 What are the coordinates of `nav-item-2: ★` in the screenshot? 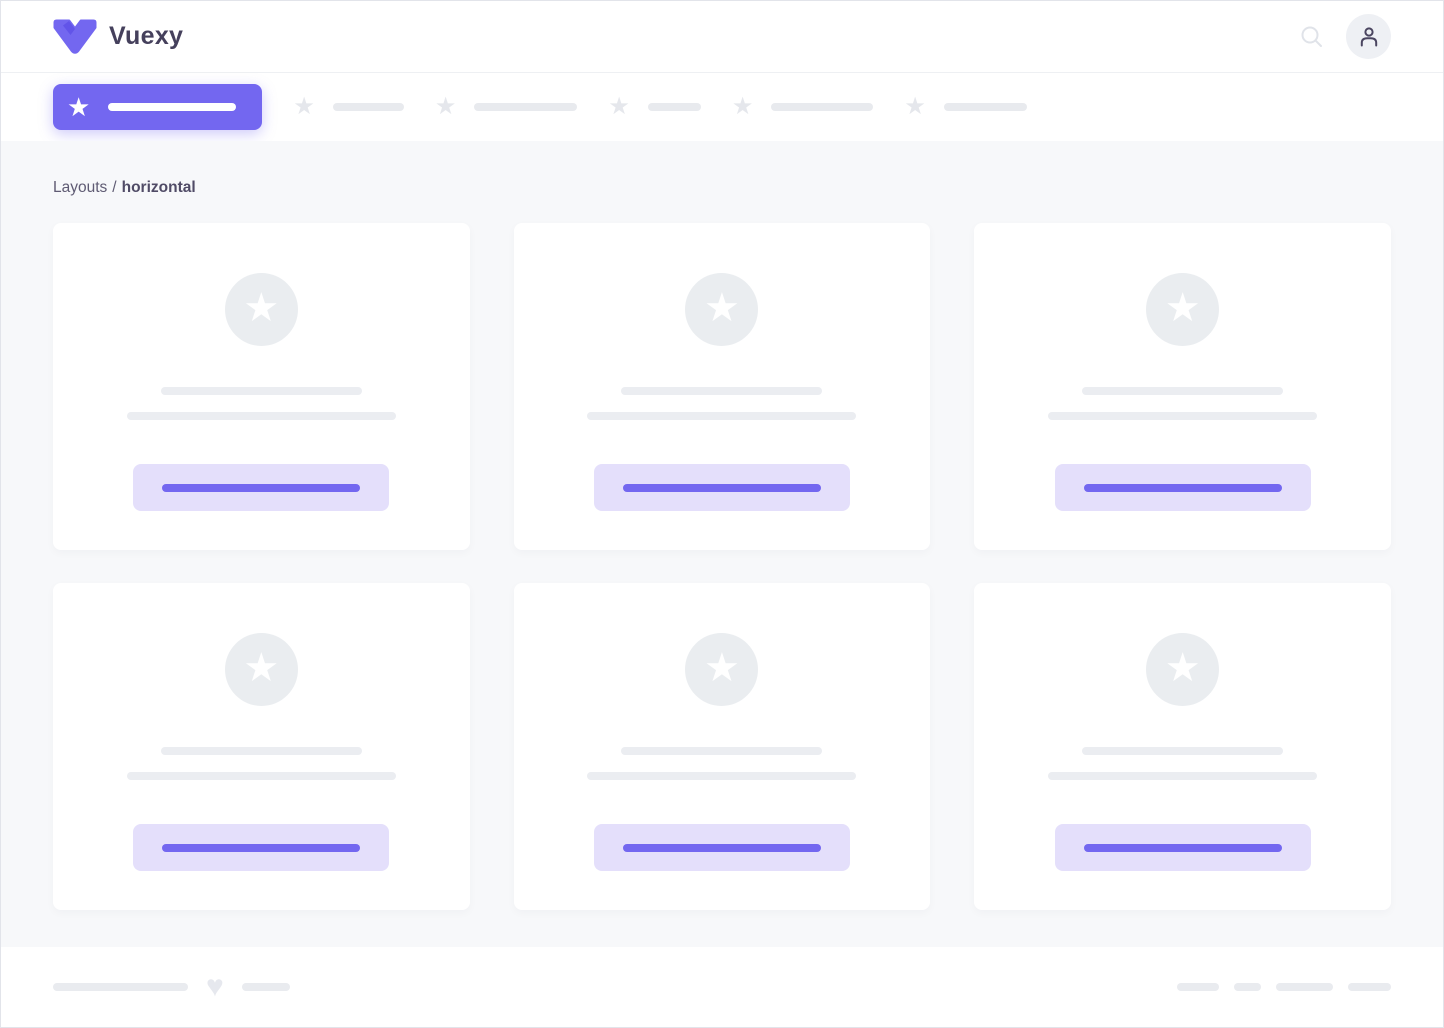 It's located at (348, 107).